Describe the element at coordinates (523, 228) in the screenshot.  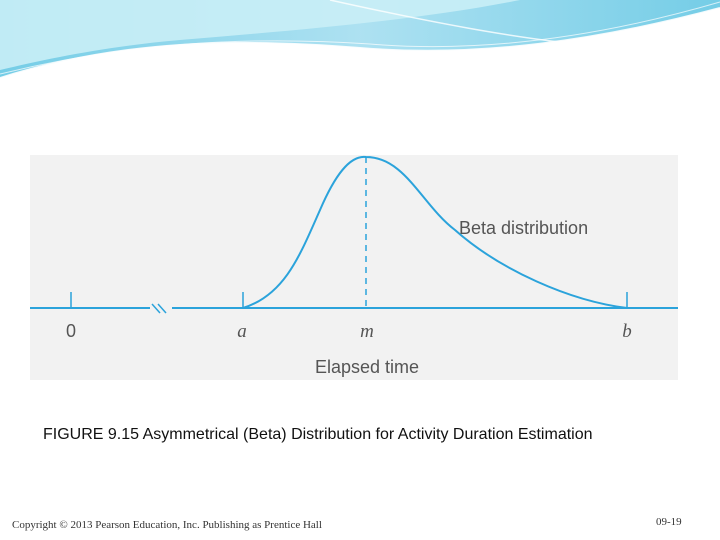
I see `curve-label: Beta distribution` at that location.